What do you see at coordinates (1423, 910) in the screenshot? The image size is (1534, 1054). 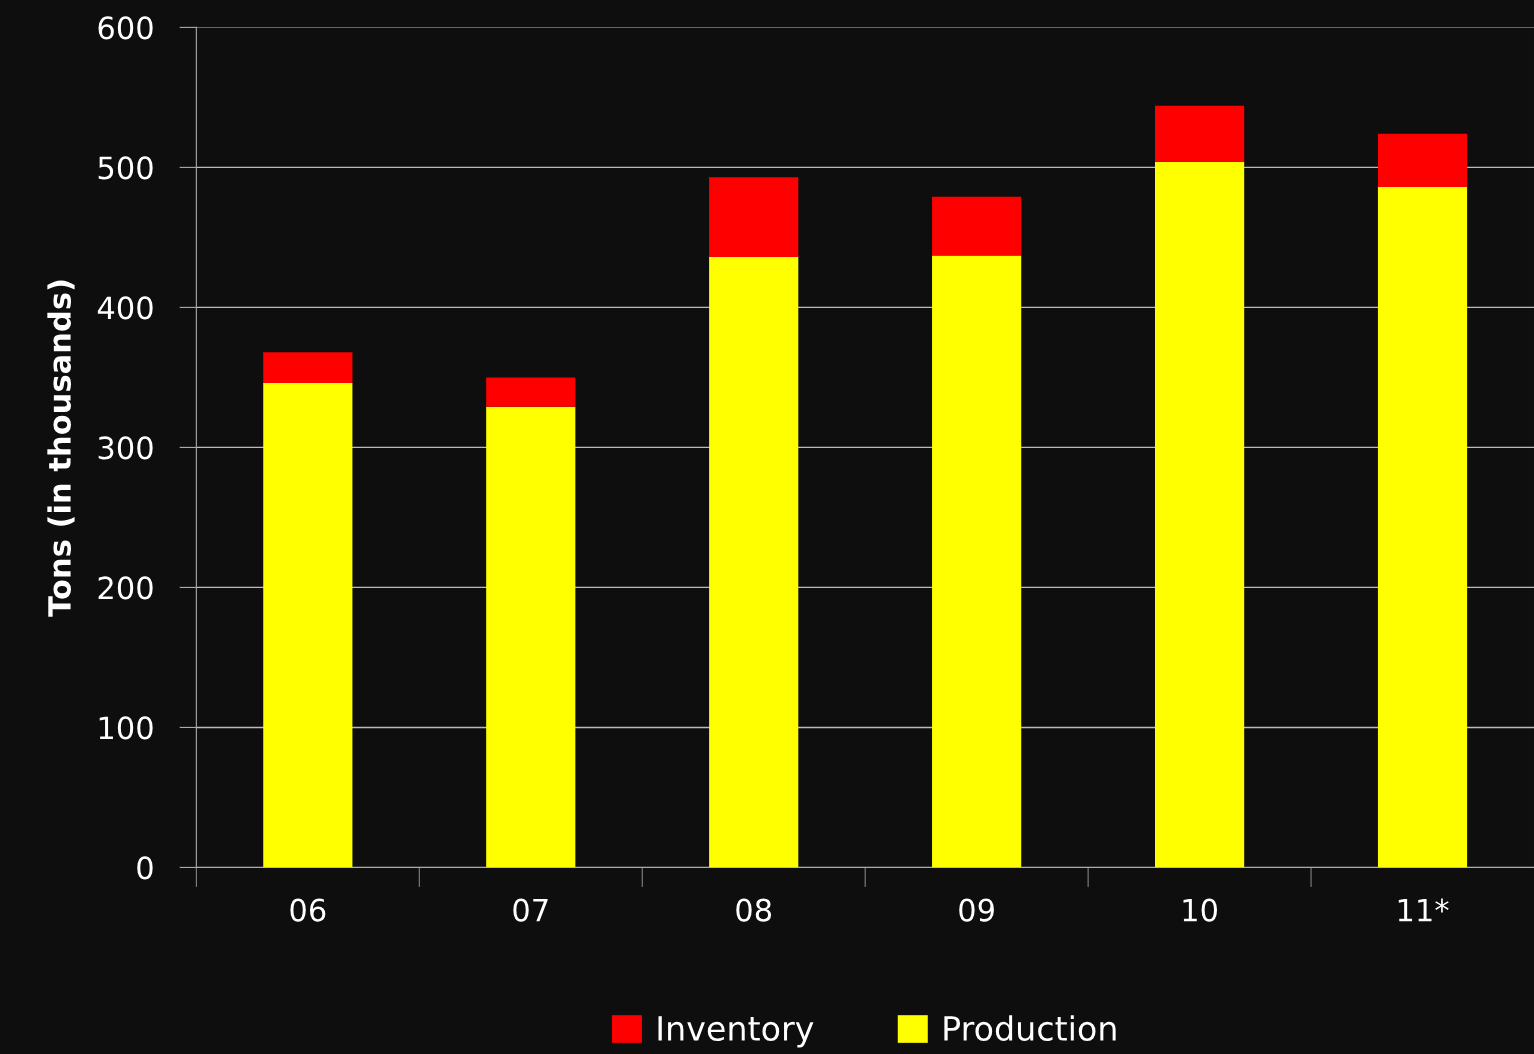 I see `x-tick-label: 11*` at bounding box center [1423, 910].